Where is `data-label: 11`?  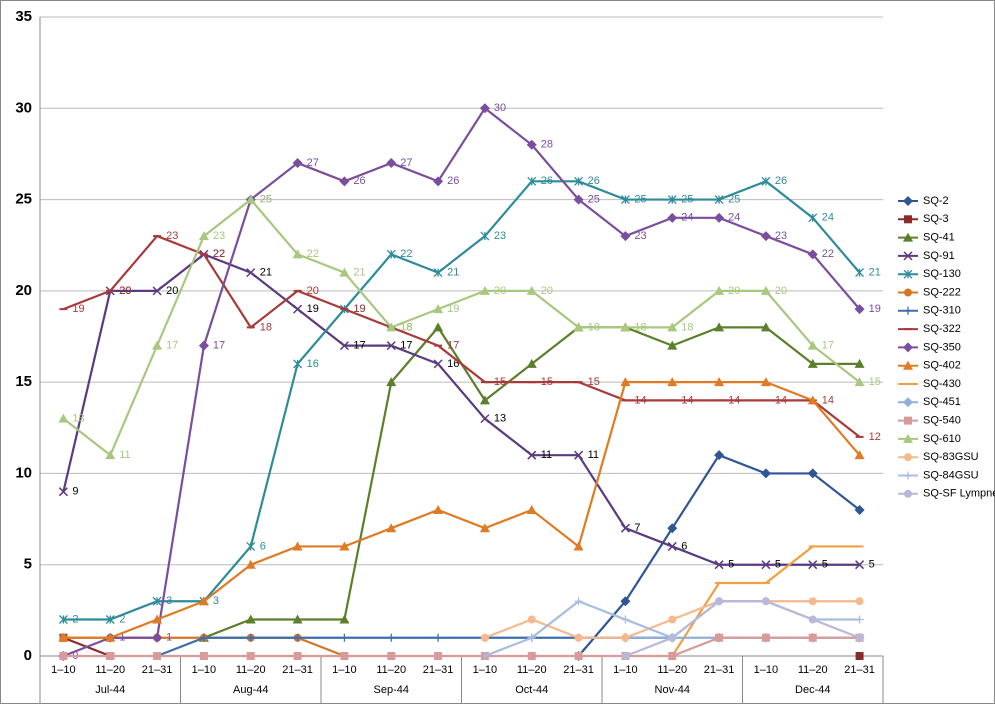 data-label: 11 is located at coordinates (124, 455).